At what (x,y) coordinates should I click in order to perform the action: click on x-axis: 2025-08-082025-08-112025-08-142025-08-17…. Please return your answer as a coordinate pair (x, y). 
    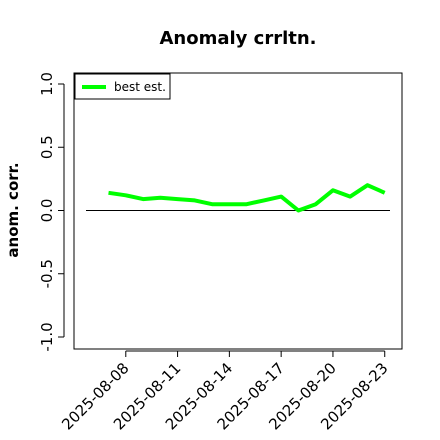
    Looking at the image, I should click on (225, 391).